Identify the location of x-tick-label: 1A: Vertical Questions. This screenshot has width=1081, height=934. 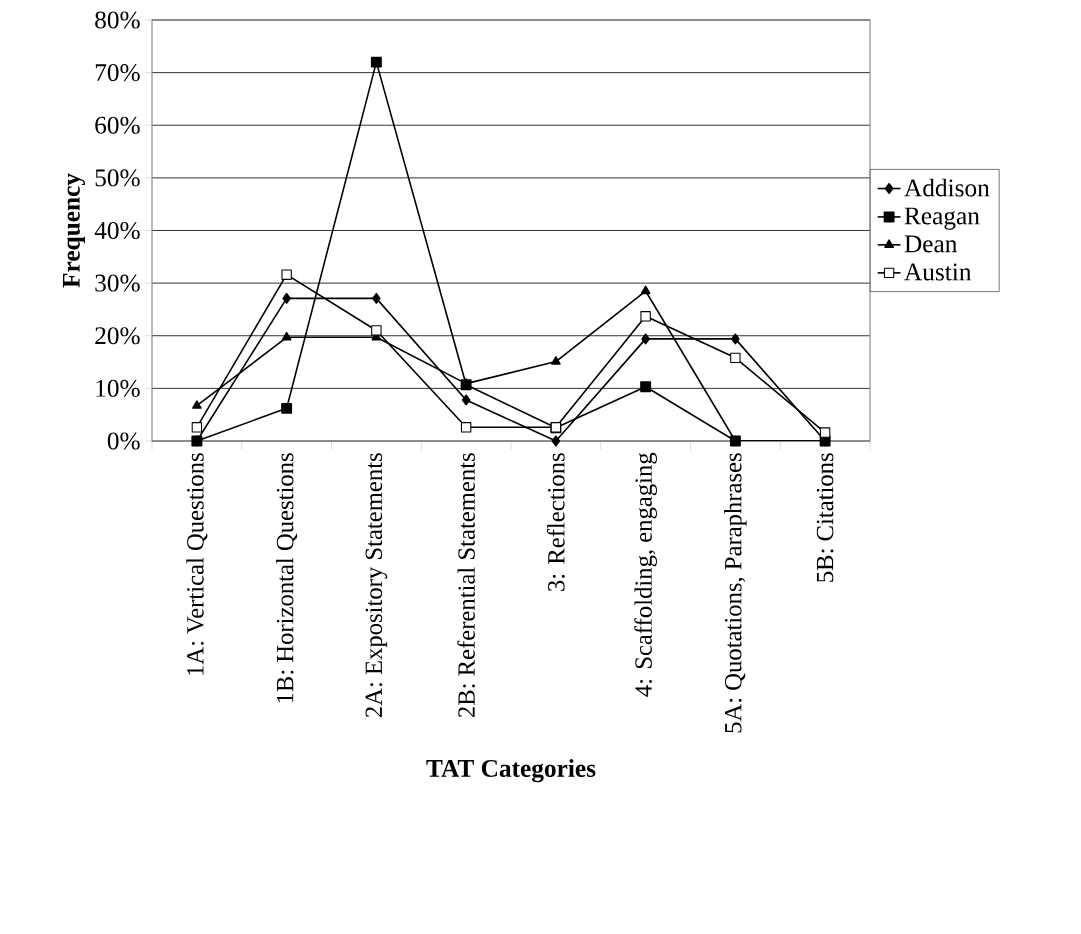
(197, 564).